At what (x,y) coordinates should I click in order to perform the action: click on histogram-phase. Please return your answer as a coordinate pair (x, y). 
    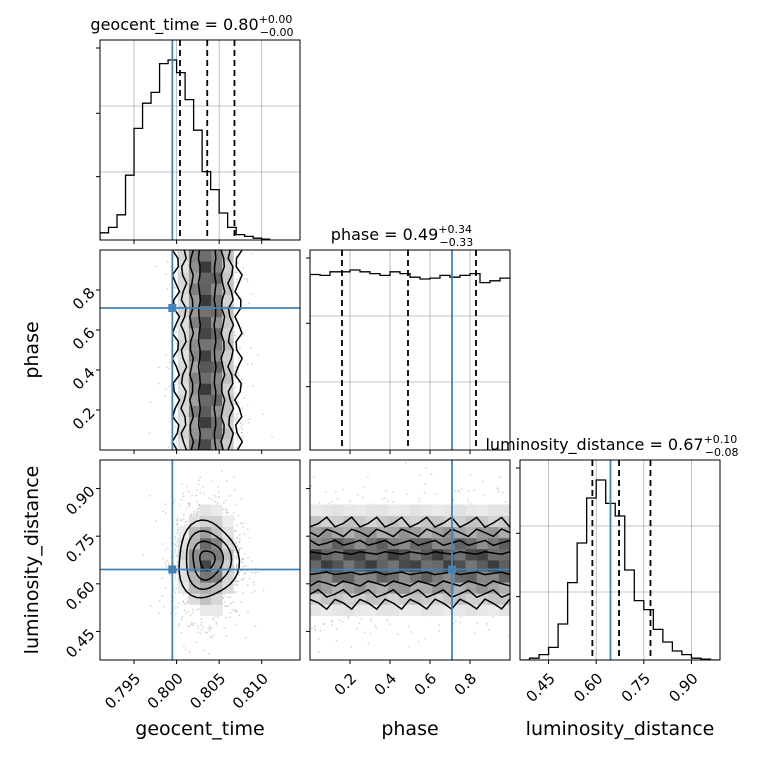
    Looking at the image, I should click on (410, 359).